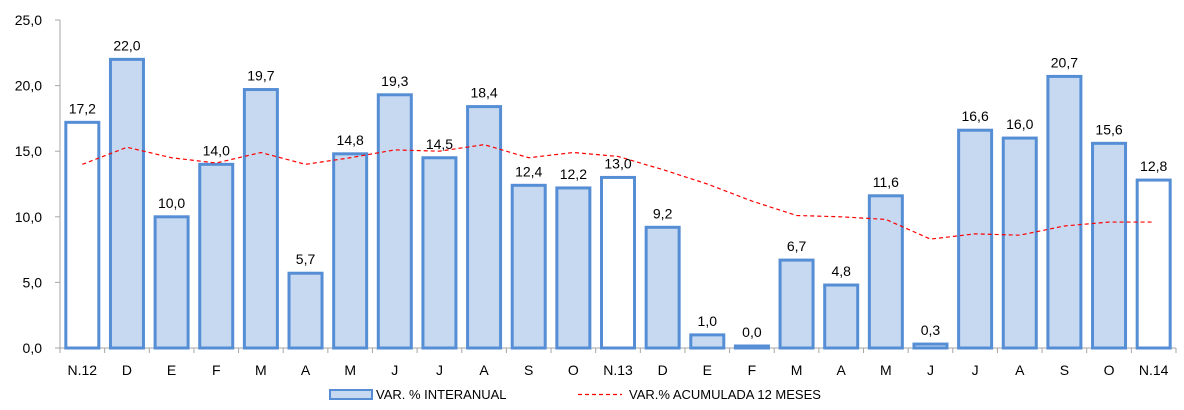 This screenshot has height=410, width=1184. I want to click on x-tick-label: N.12, so click(83, 370).